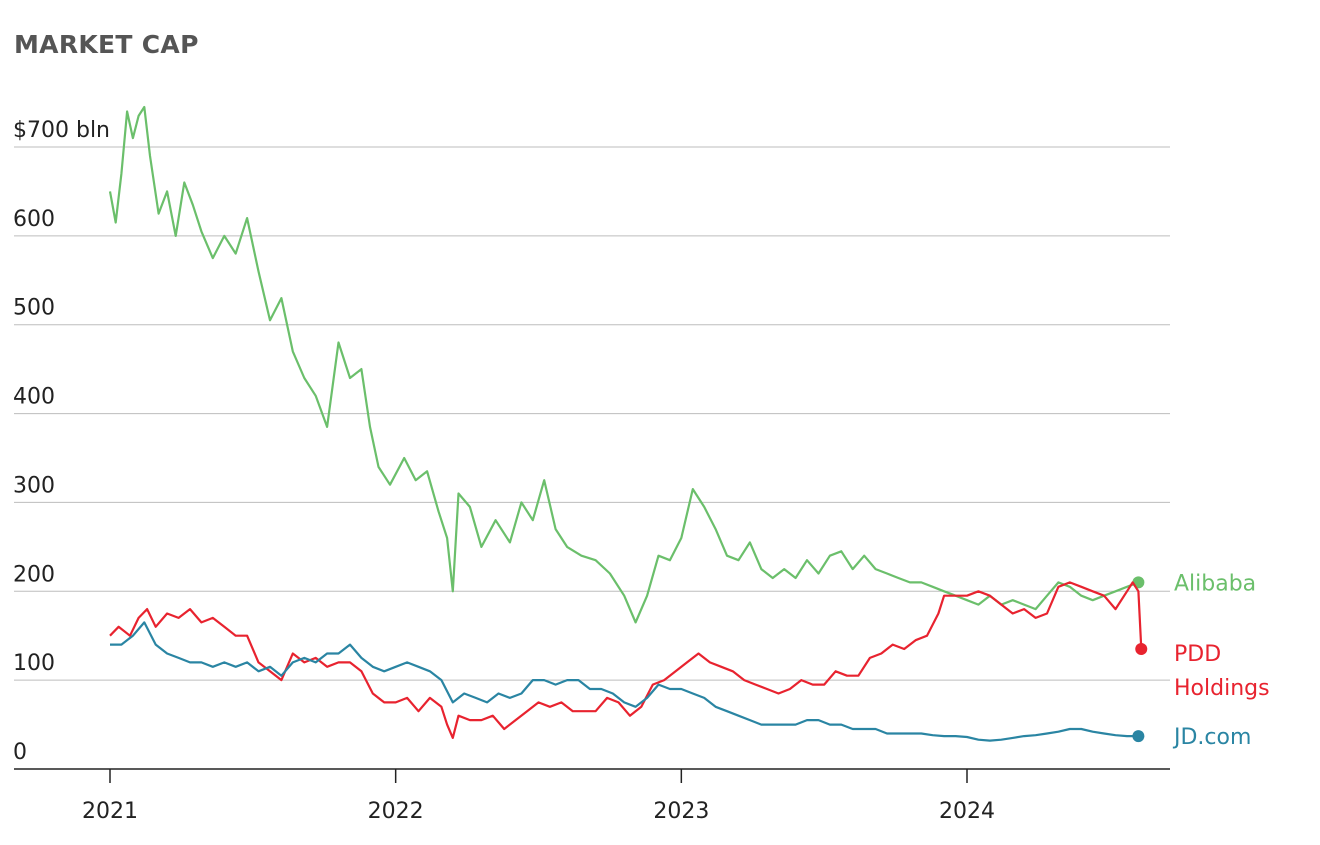  Describe the element at coordinates (967, 811) in the screenshot. I see `x-tick-label: 2024` at that location.